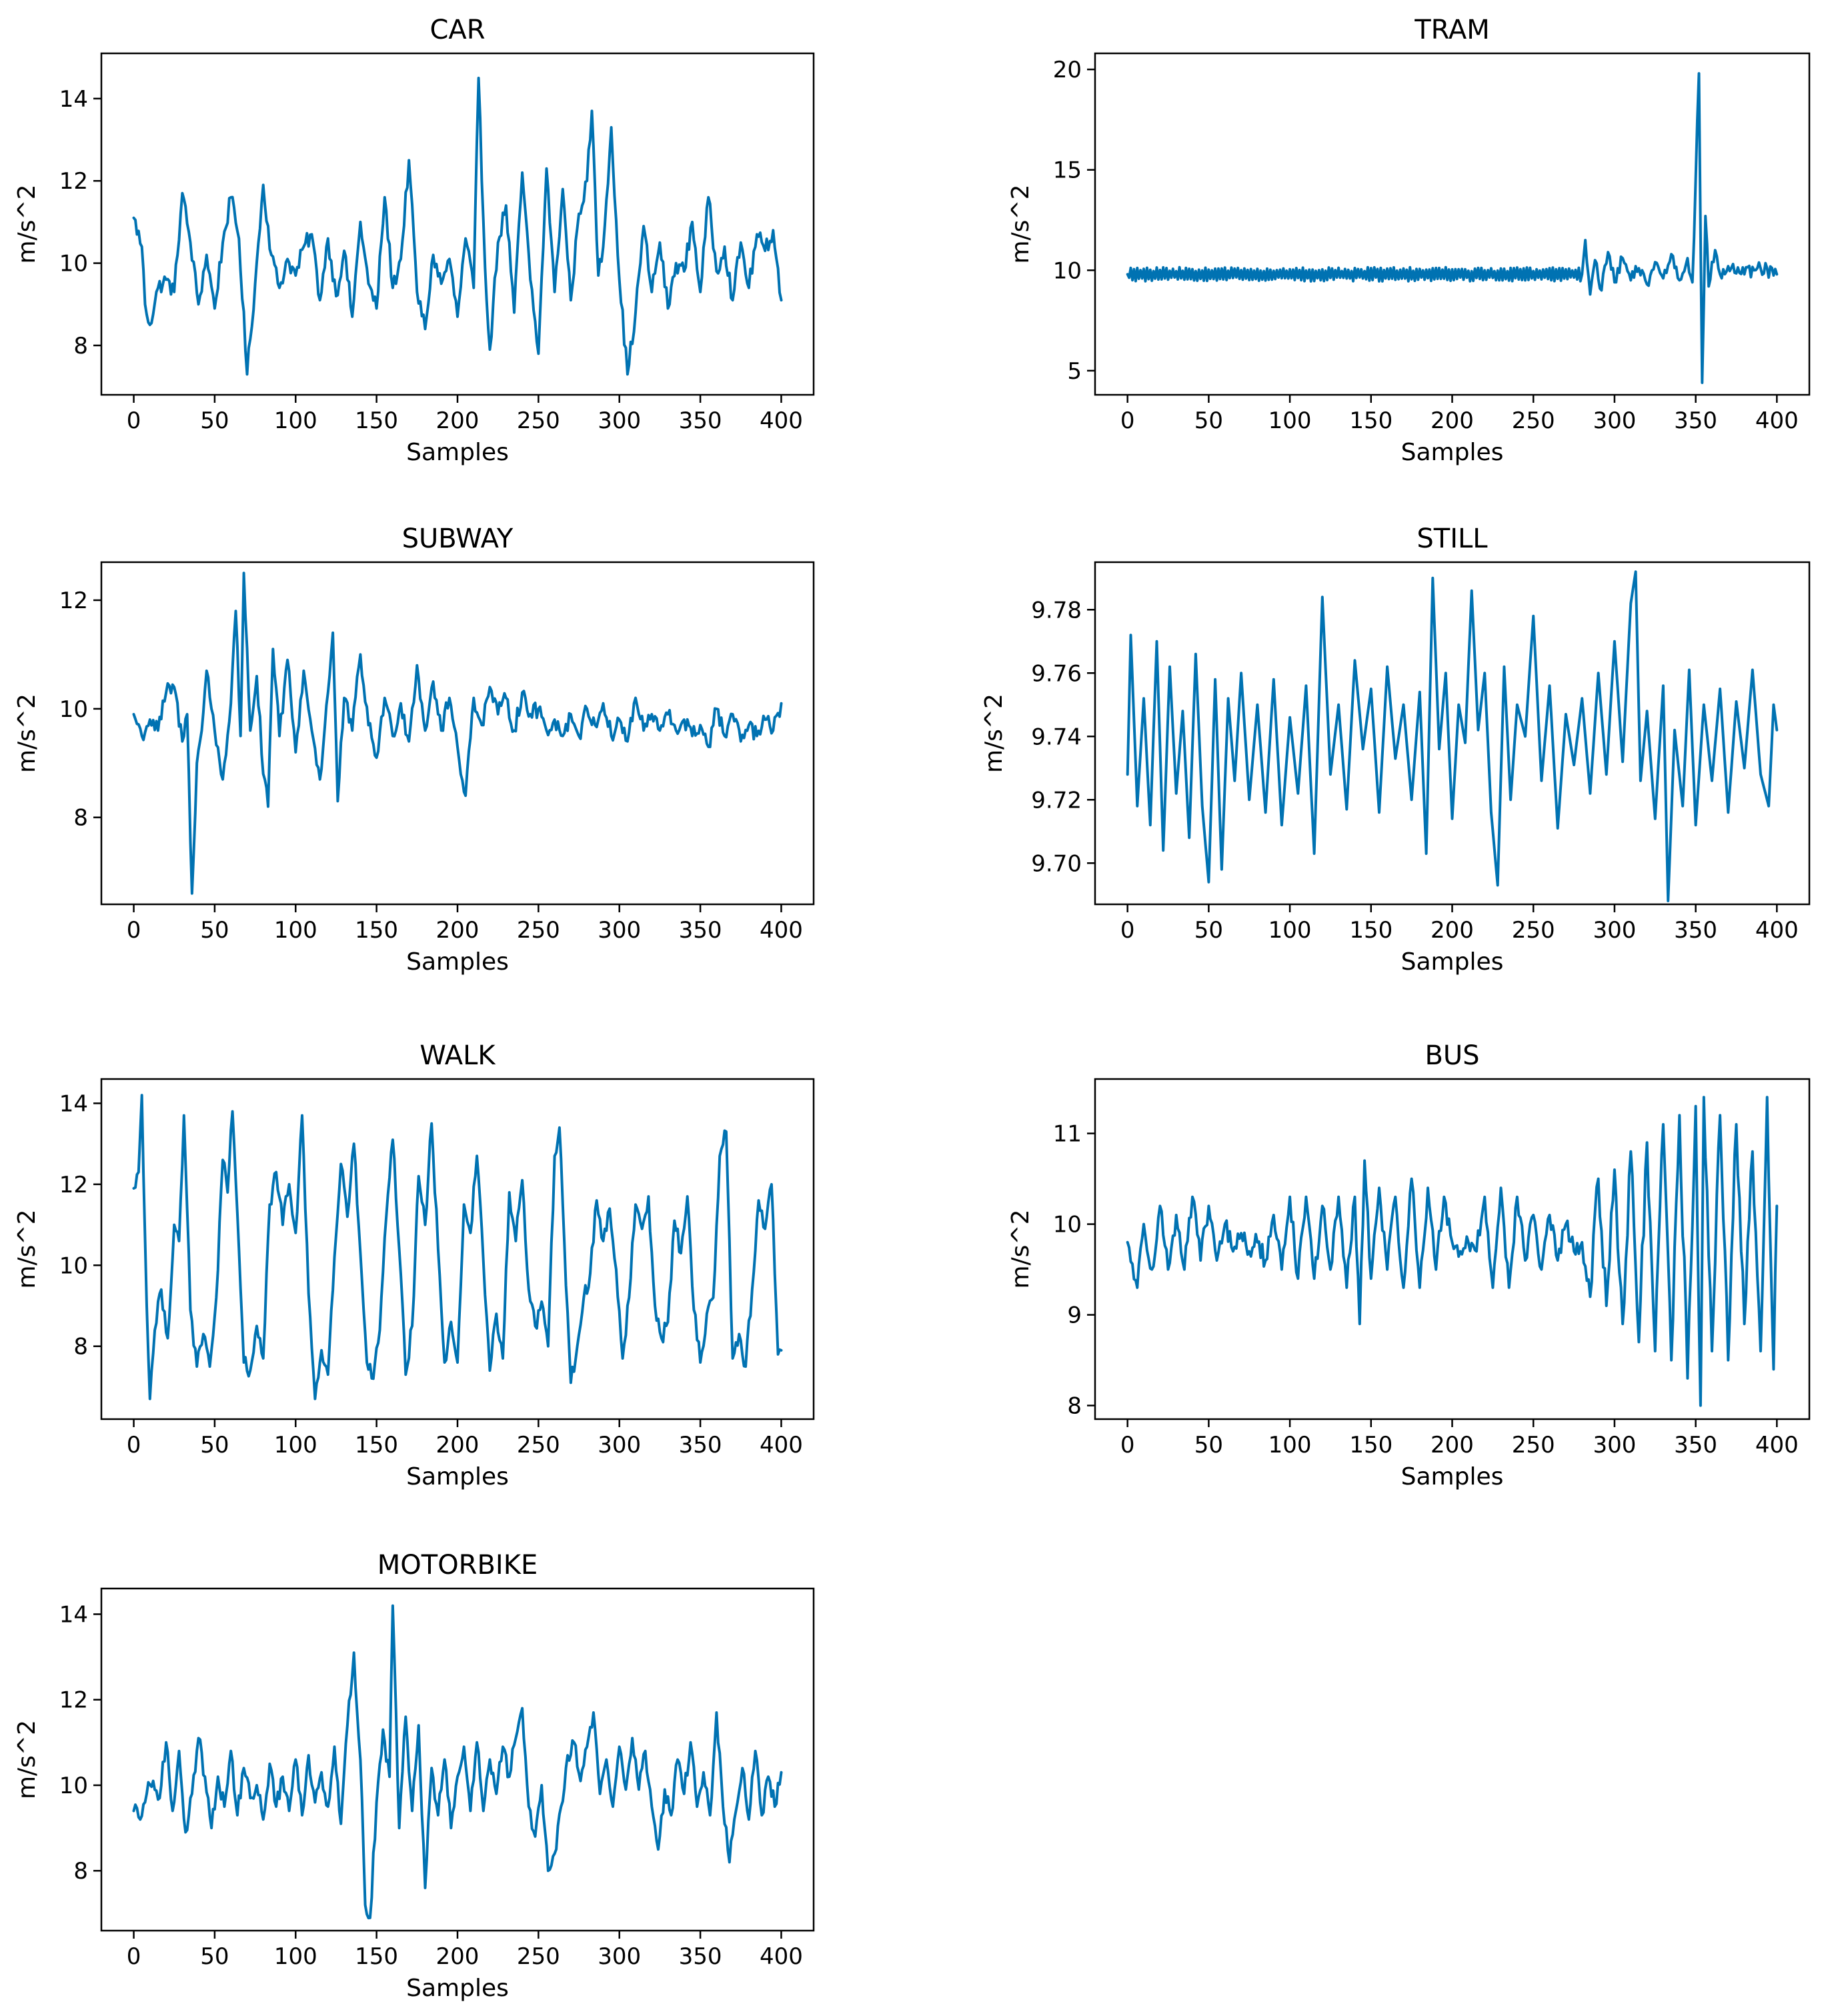  I want to click on y-tick-label: 9.70, so click(1056, 863).